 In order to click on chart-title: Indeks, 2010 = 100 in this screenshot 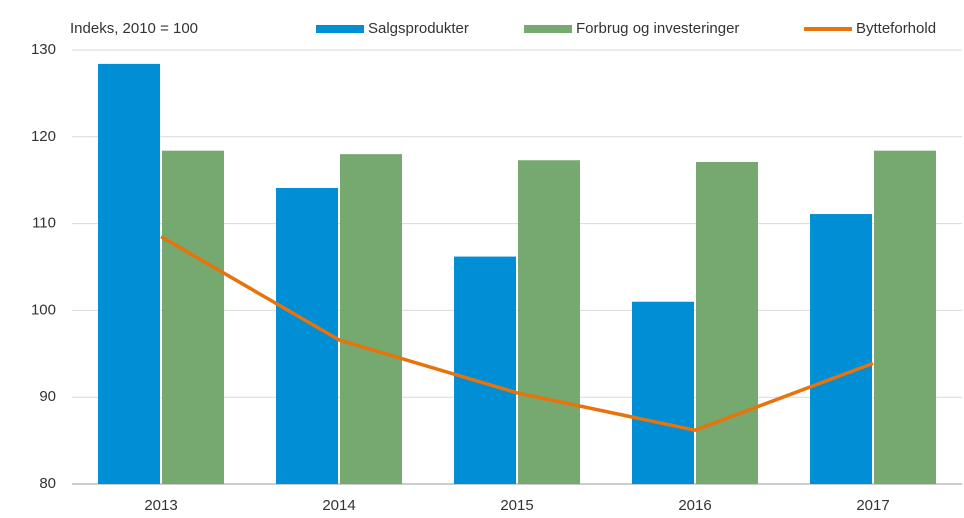, I will do `click(134, 28)`.